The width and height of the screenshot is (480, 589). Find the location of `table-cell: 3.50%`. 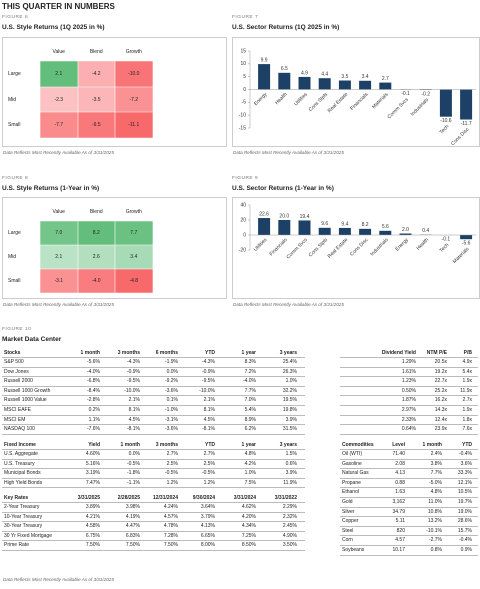

table-cell: 3.50% is located at coordinates (289, 545).